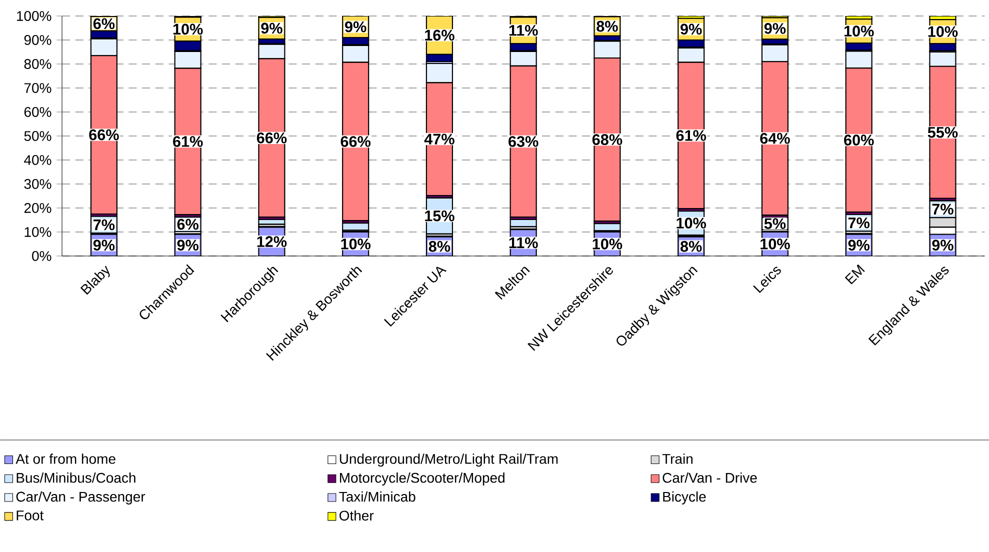 Image resolution: width=989 pixels, height=552 pixels. I want to click on legend-label: Bicycle, so click(684, 497).